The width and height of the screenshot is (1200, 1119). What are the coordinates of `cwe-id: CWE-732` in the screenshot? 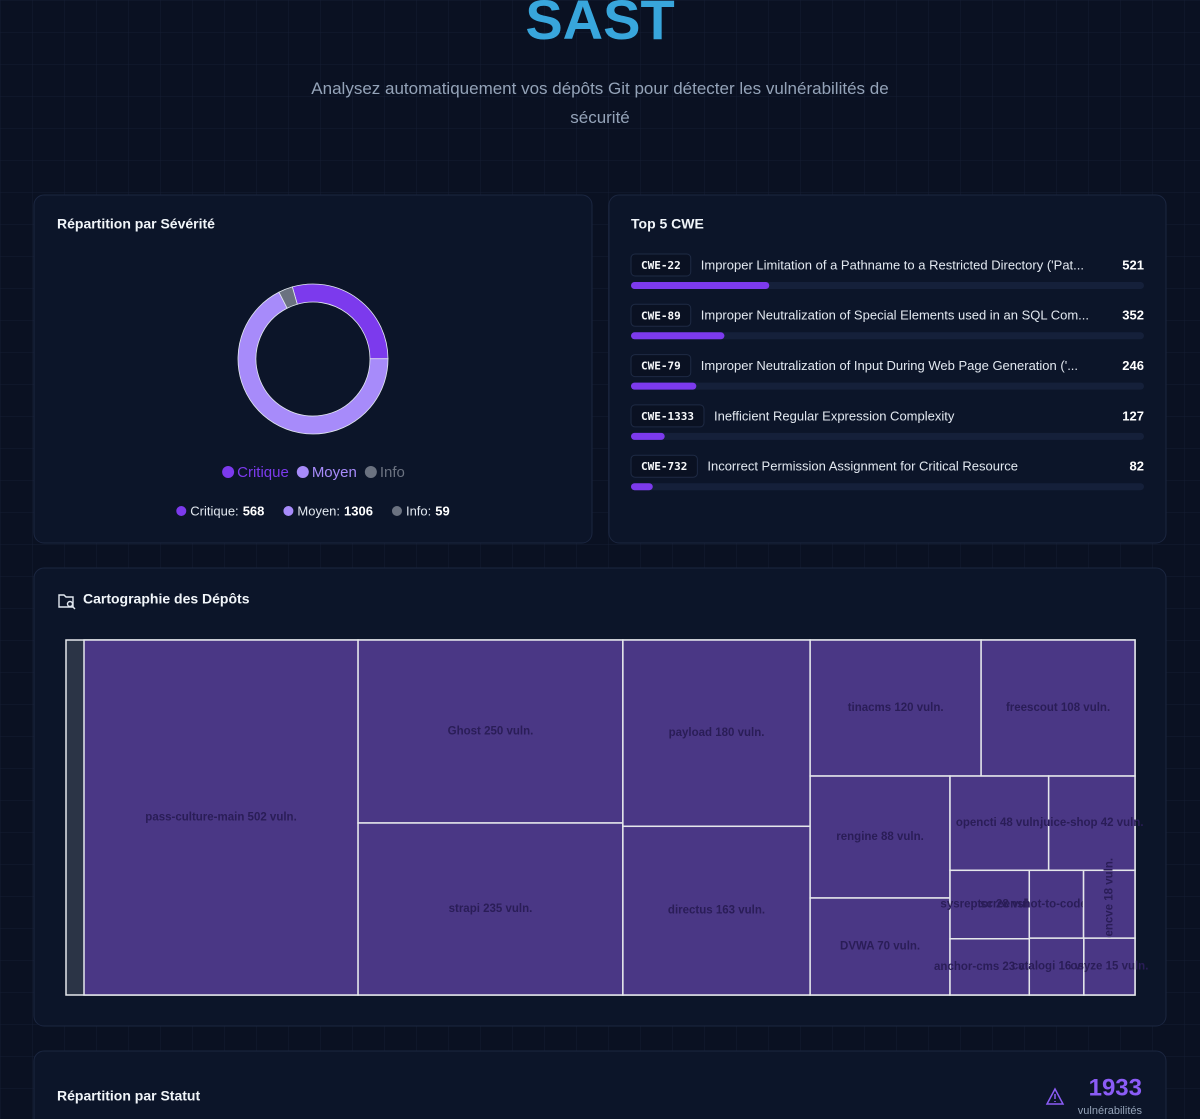 It's located at (664, 466).